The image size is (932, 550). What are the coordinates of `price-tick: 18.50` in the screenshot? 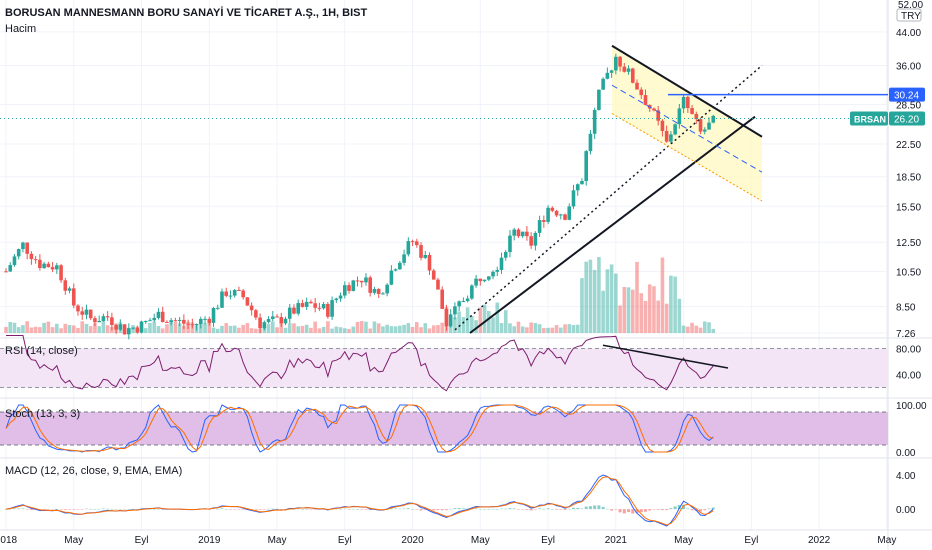 It's located at (908, 178).